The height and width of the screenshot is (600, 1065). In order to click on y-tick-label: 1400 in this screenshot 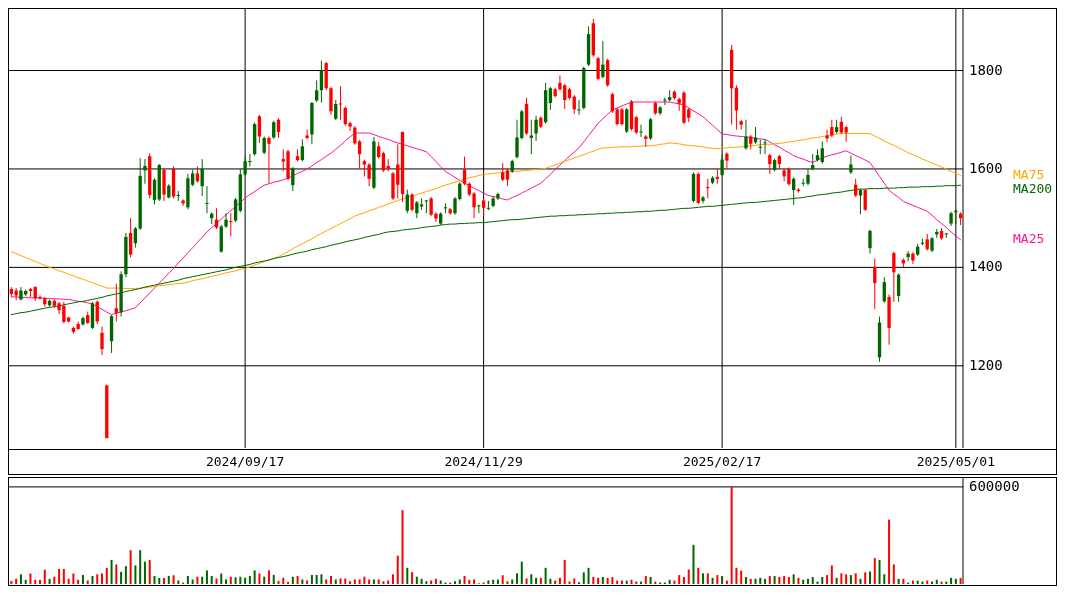, I will do `click(986, 266)`.